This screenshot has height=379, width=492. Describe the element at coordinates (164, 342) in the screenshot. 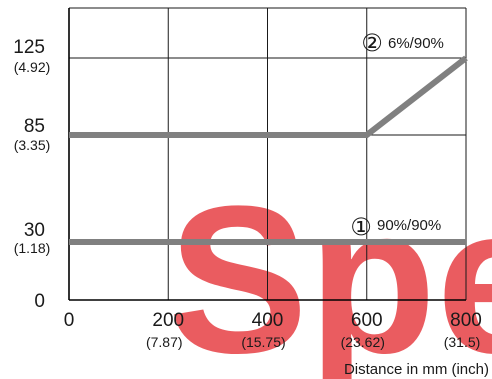

I see `x-tick-sublabel: (7.87)` at that location.